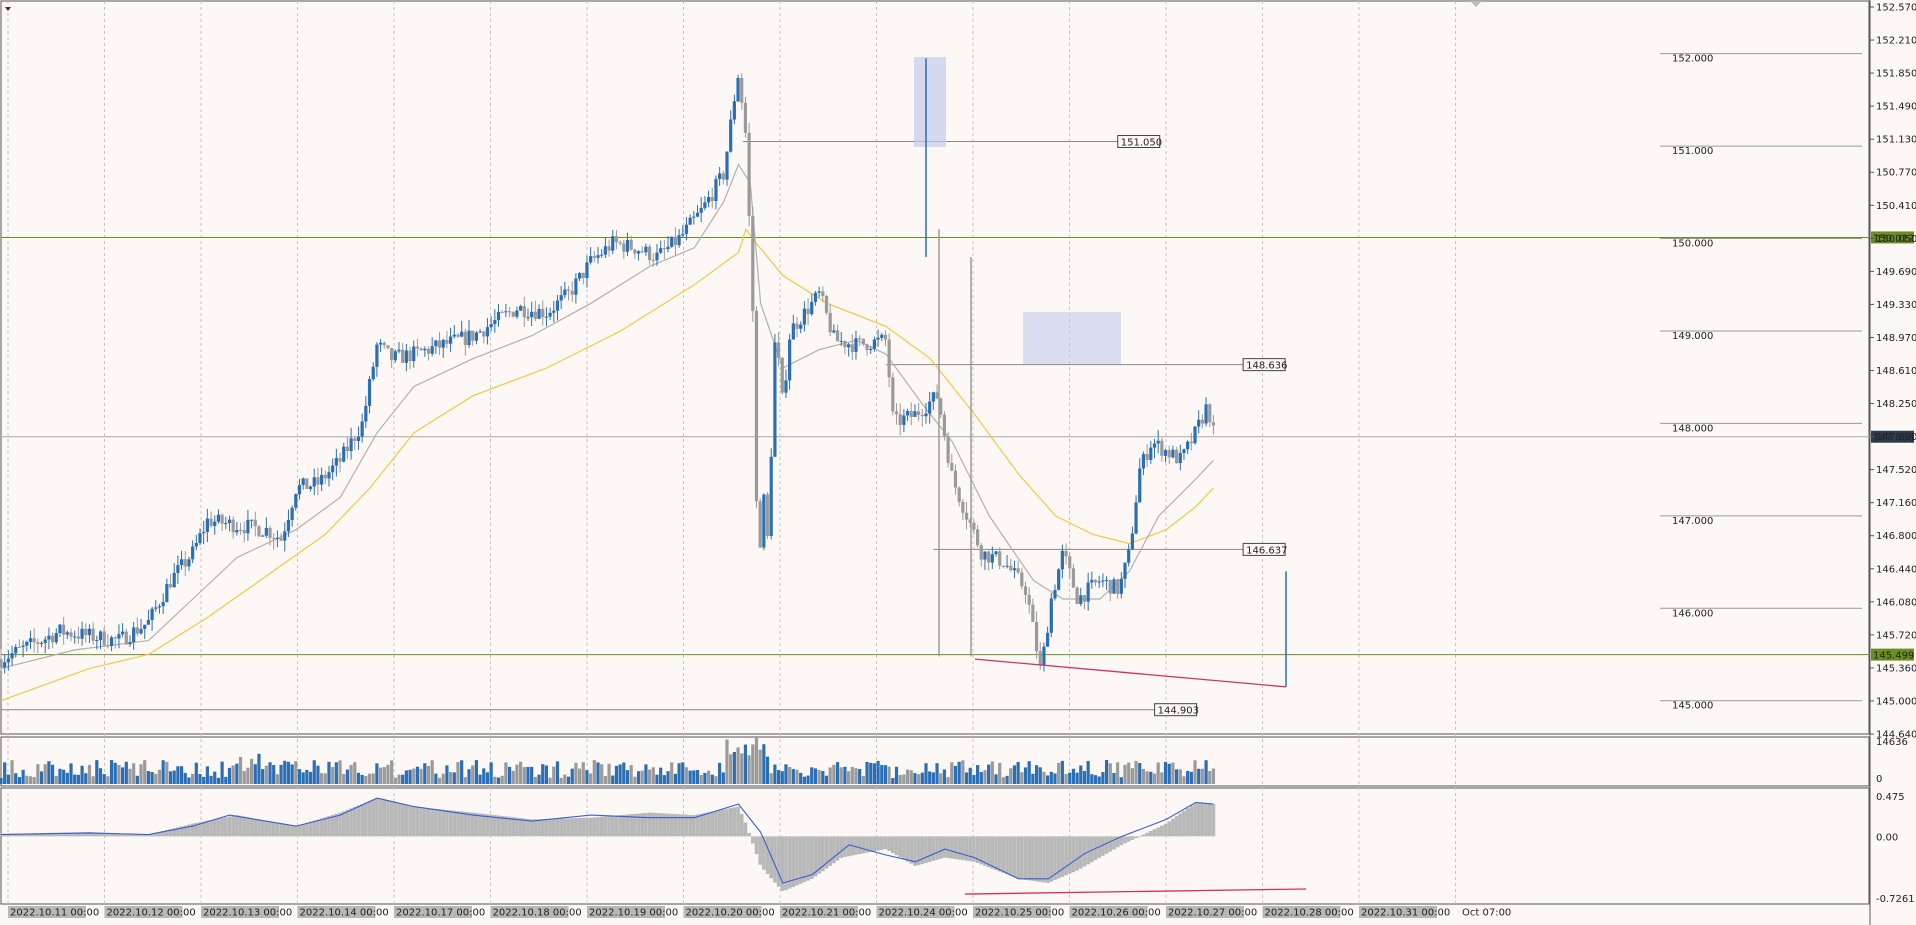  I want to click on y-tick-label: 146.800, so click(1896, 536).